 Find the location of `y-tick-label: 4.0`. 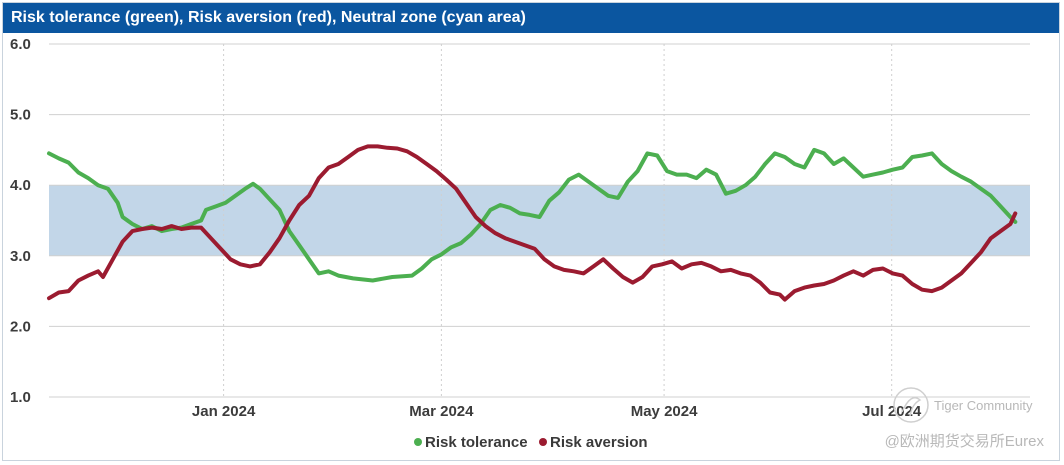

y-tick-label: 4.0 is located at coordinates (20, 185).